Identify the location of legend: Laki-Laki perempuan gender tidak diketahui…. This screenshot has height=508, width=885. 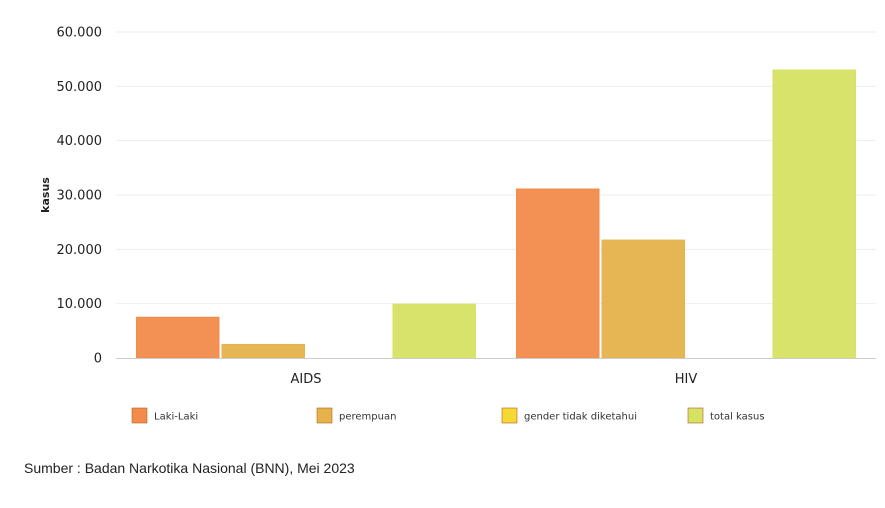
(448, 415).